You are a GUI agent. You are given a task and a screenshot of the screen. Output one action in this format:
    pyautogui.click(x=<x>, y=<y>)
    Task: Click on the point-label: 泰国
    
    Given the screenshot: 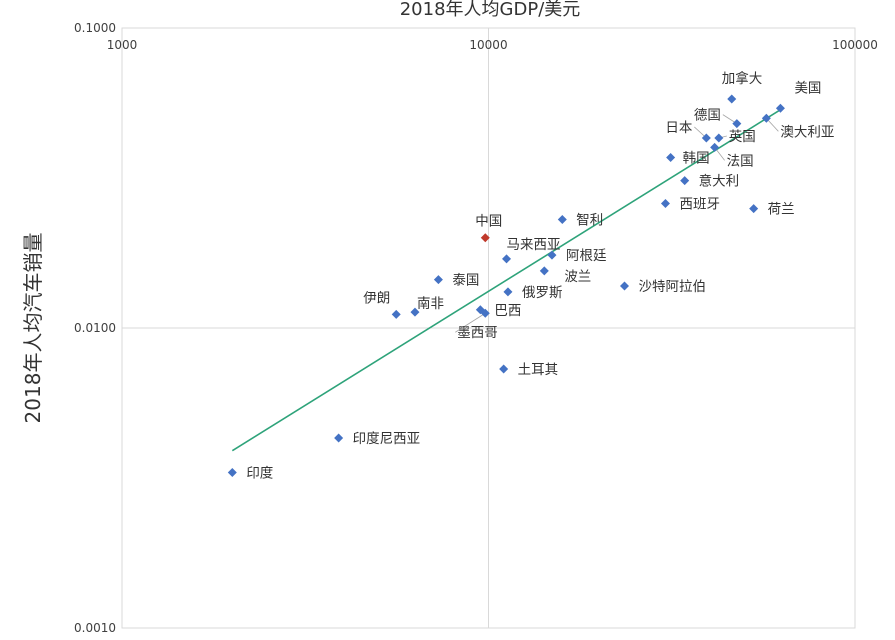 What is the action you would take?
    pyautogui.click(x=465, y=281)
    